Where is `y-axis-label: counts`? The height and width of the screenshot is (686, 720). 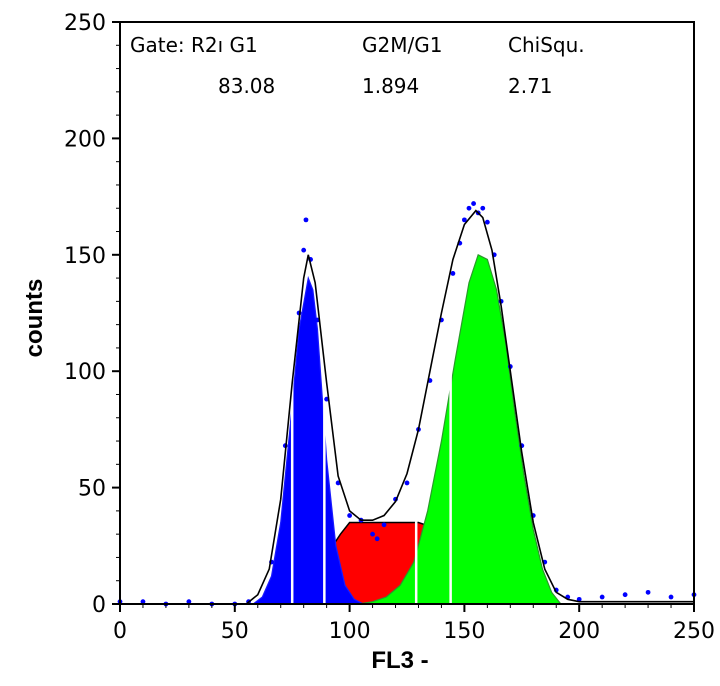 y-axis-label: counts is located at coordinates (34, 318).